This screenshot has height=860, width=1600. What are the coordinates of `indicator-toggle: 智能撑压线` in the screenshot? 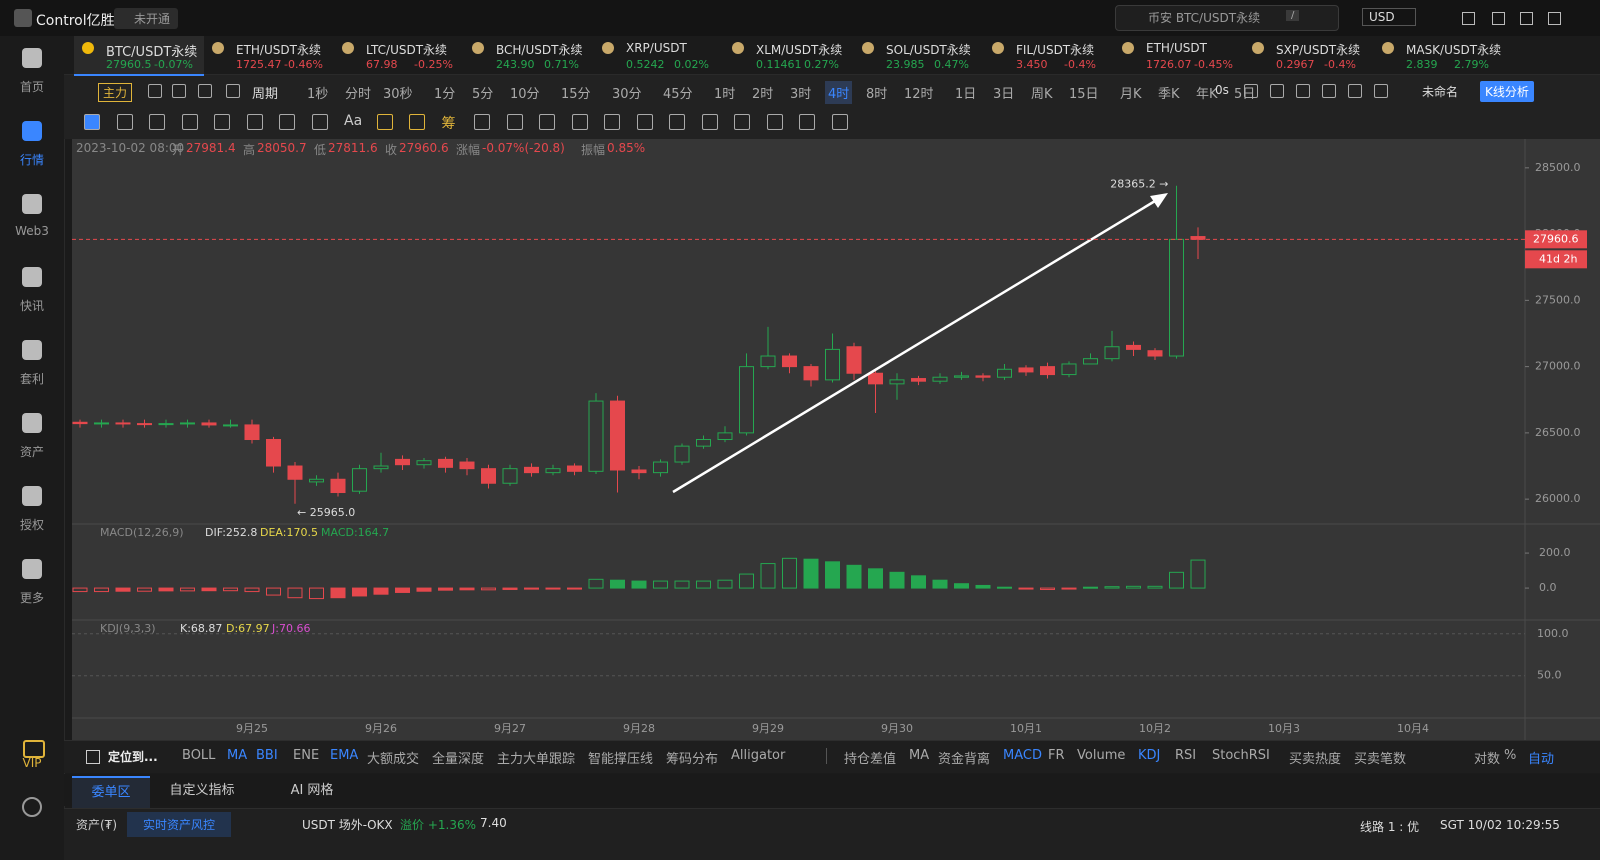 It's located at (621, 759).